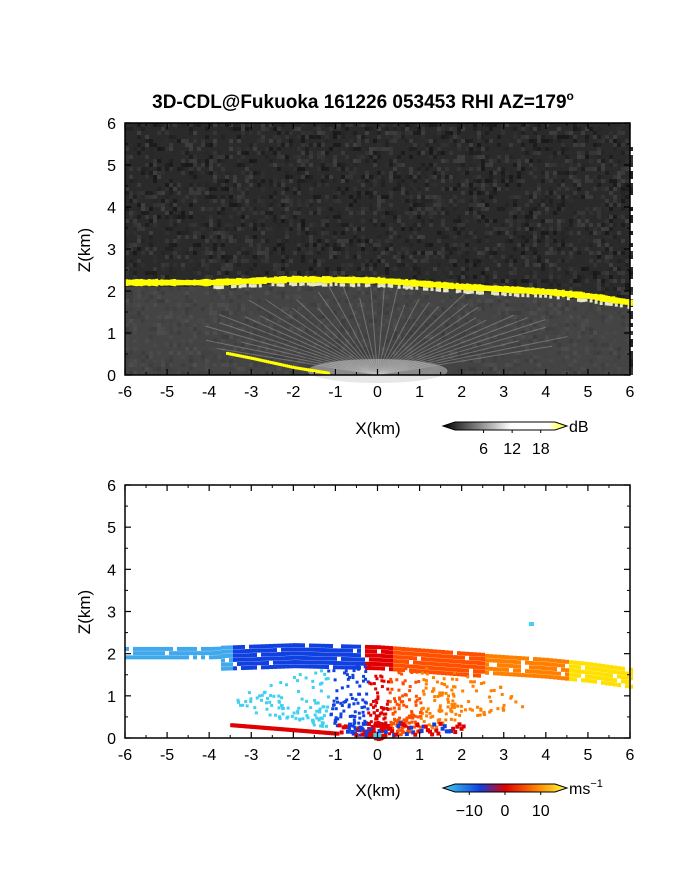 The width and height of the screenshot is (680, 880). What do you see at coordinates (328, 373) in the screenshot?
I see `lower-layer-echo` at bounding box center [328, 373].